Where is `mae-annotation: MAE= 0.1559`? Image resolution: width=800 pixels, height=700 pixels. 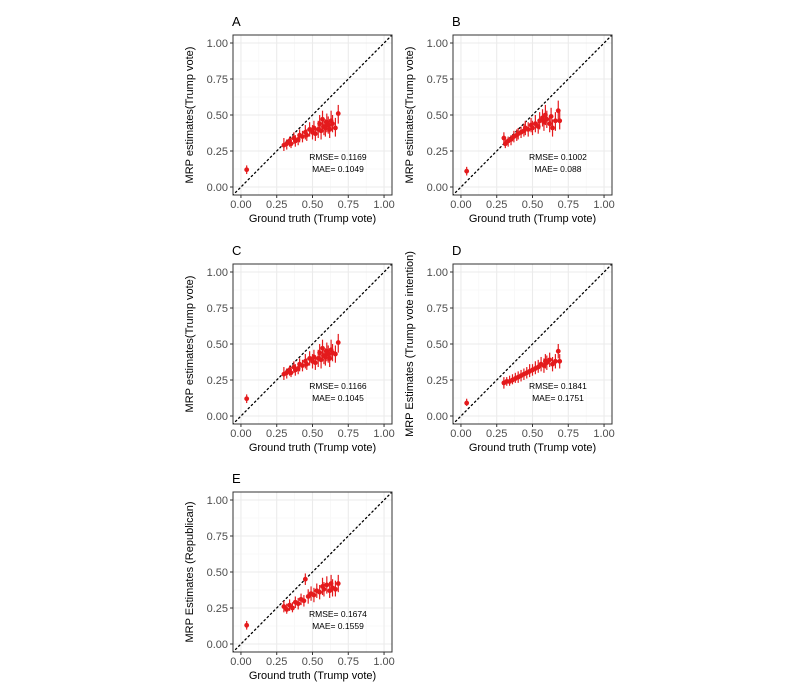
mae-annotation: MAE= 0.1559 is located at coordinates (338, 626).